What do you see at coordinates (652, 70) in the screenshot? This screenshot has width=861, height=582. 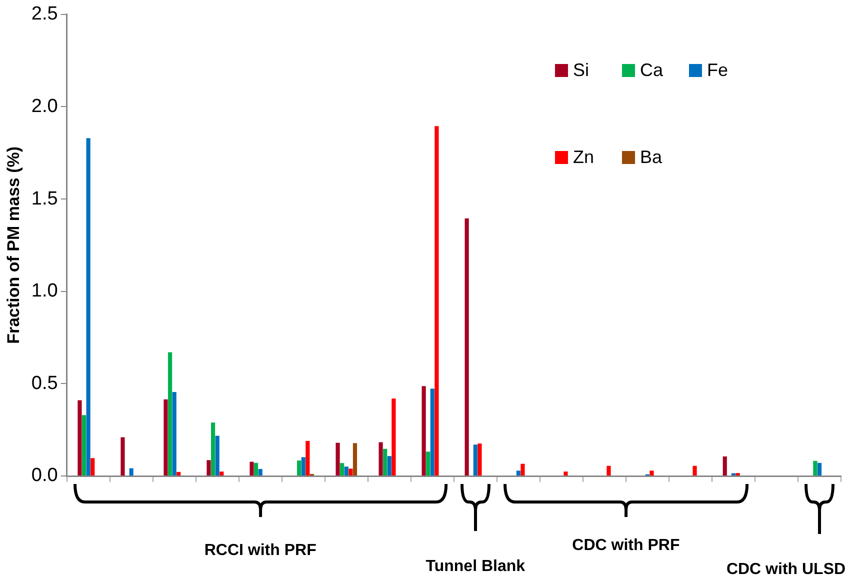 I see `legend-label: Ca` at bounding box center [652, 70].